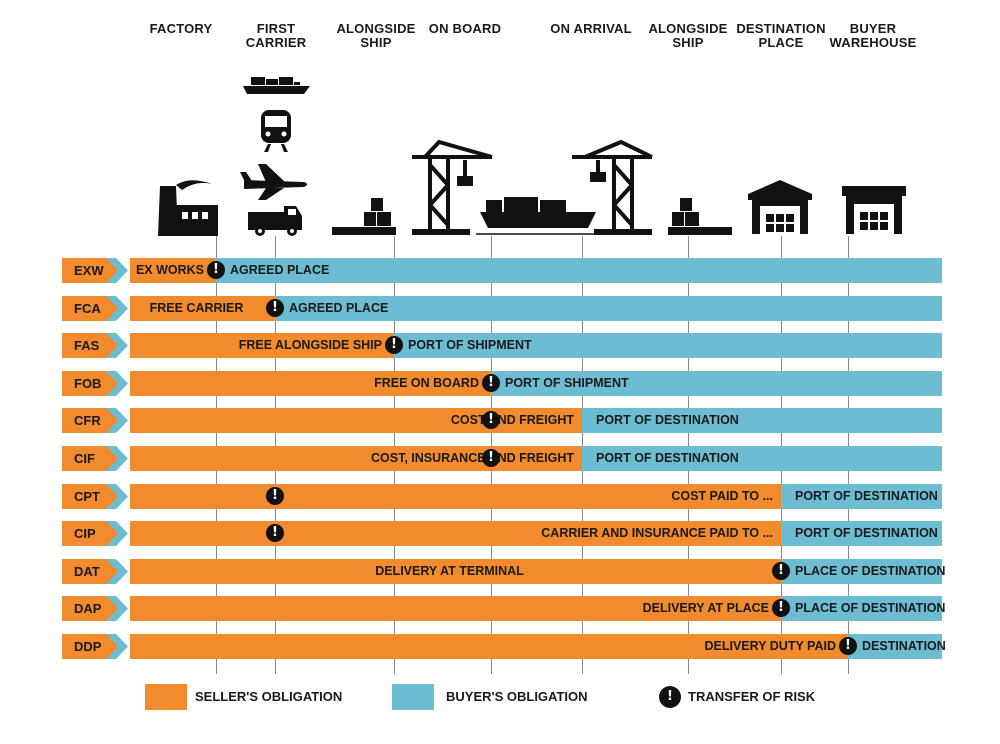  I want to click on incoterm-code: CFR, so click(90, 420).